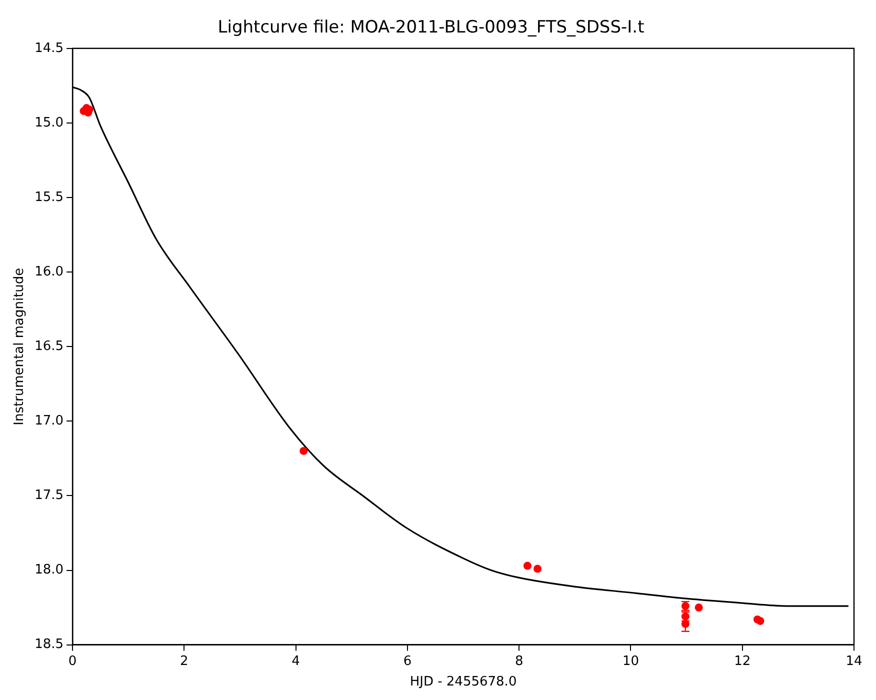 The width and height of the screenshot is (876, 700). What do you see at coordinates (49, 496) in the screenshot?
I see `y-tick-label: 17.5` at bounding box center [49, 496].